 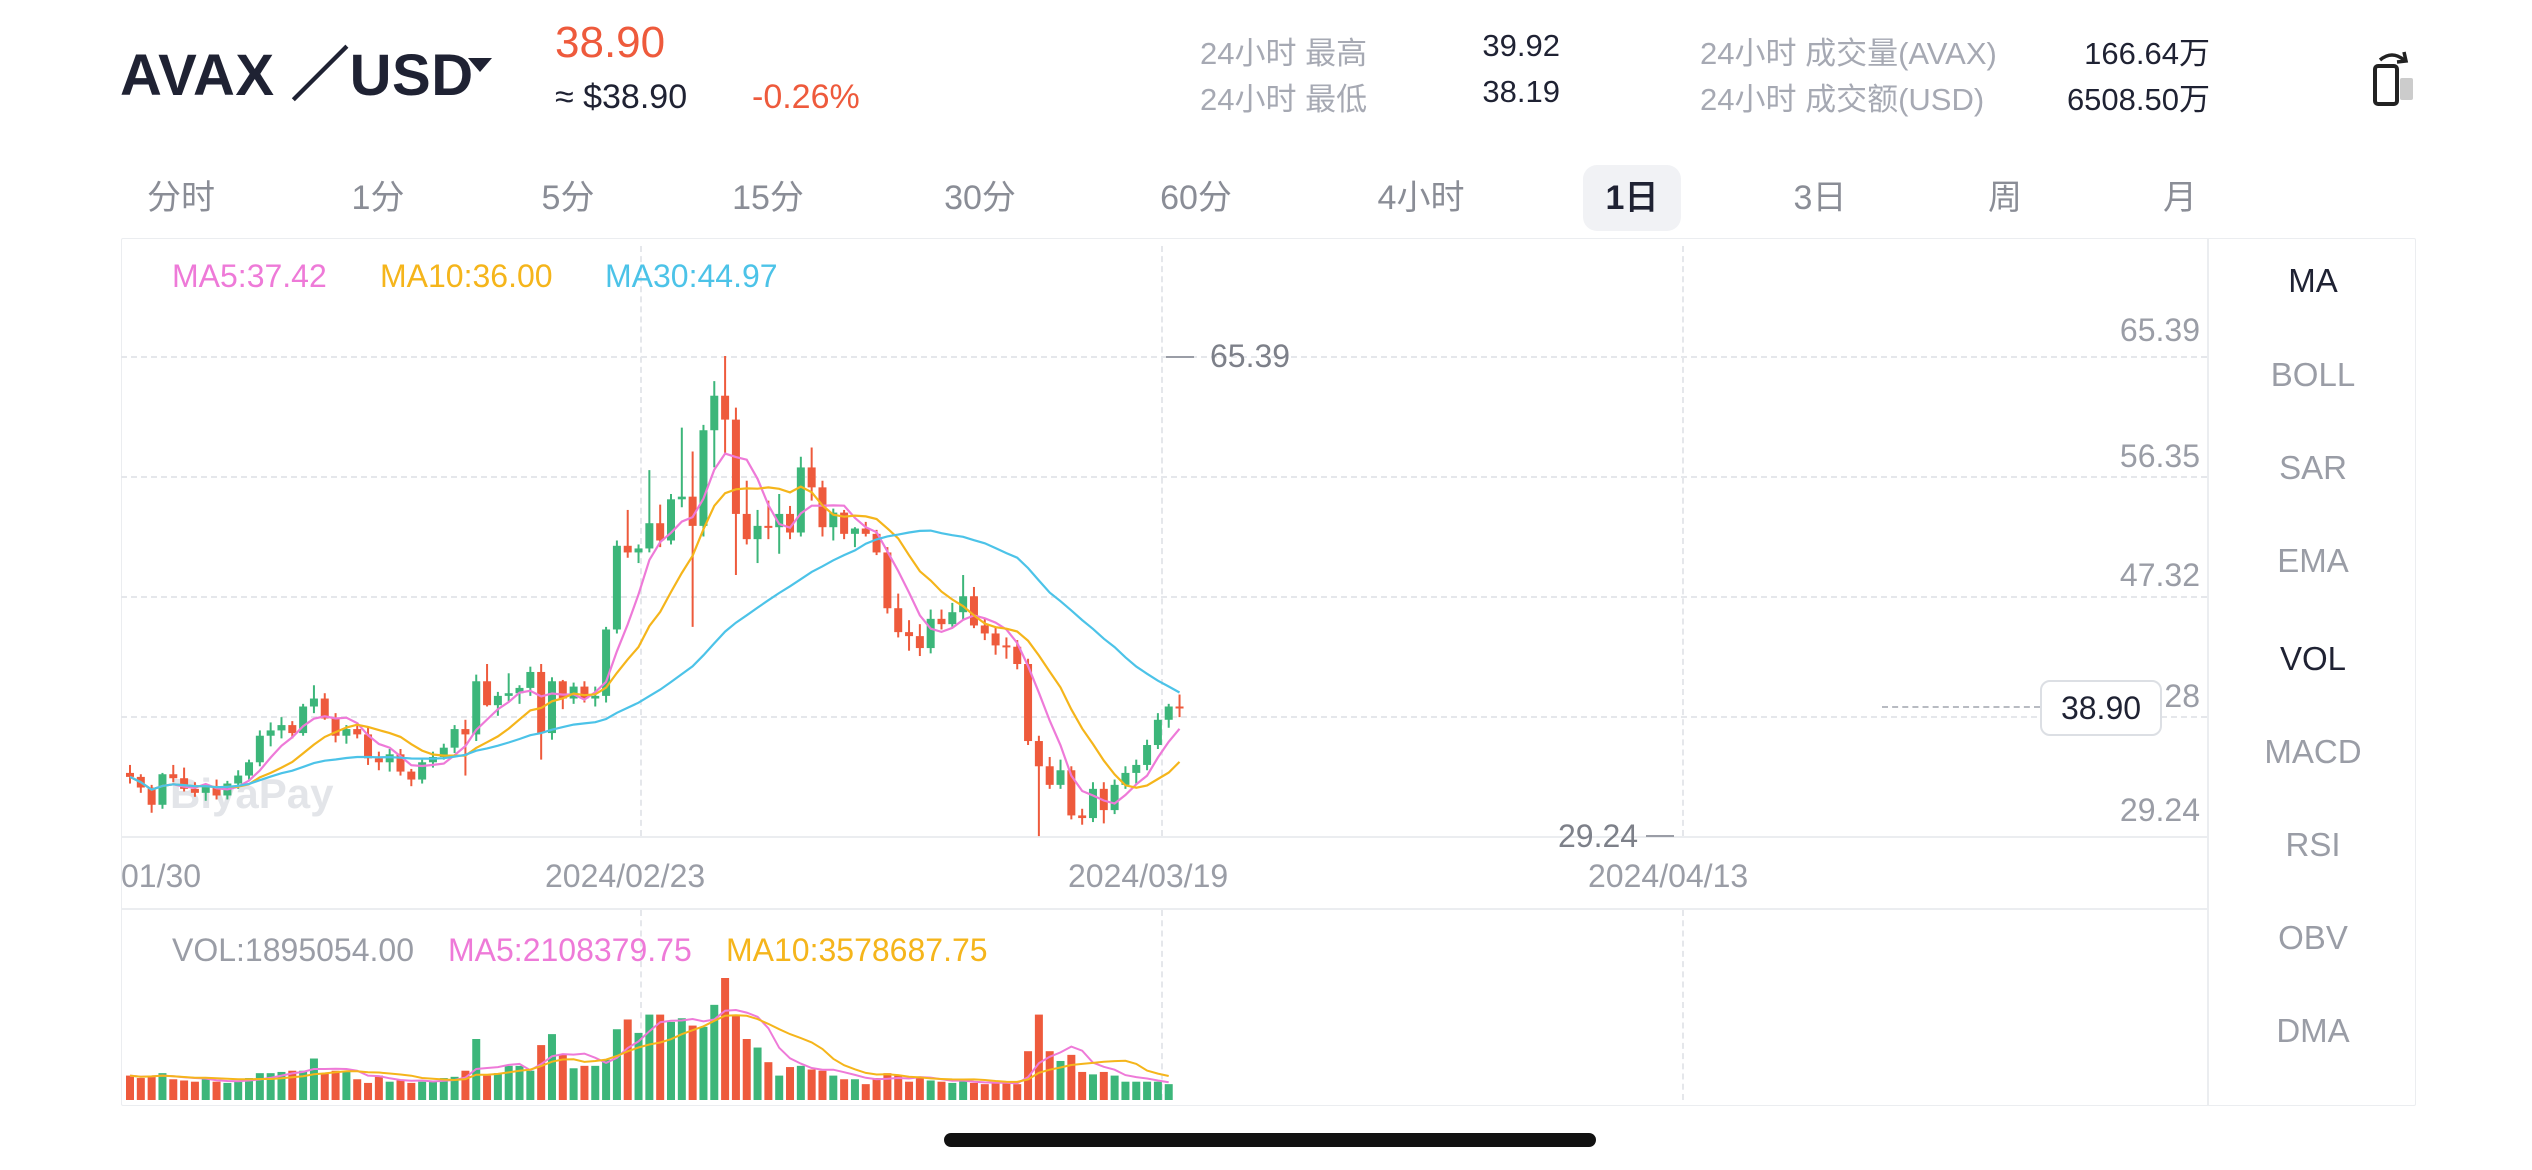 I want to click on x-axis-label: 2024/03/19, so click(x=1148, y=876).